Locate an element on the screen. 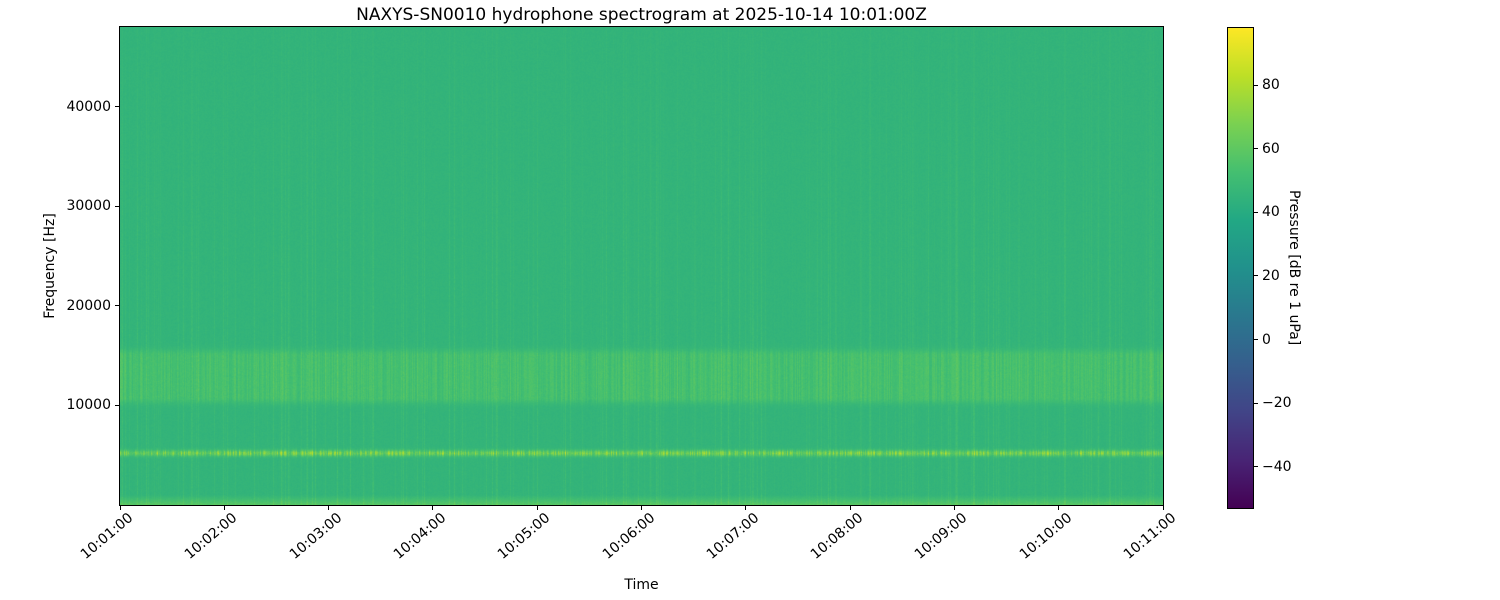 The image size is (1500, 600). colorbar-tick-label: 80 is located at coordinates (1271, 85).